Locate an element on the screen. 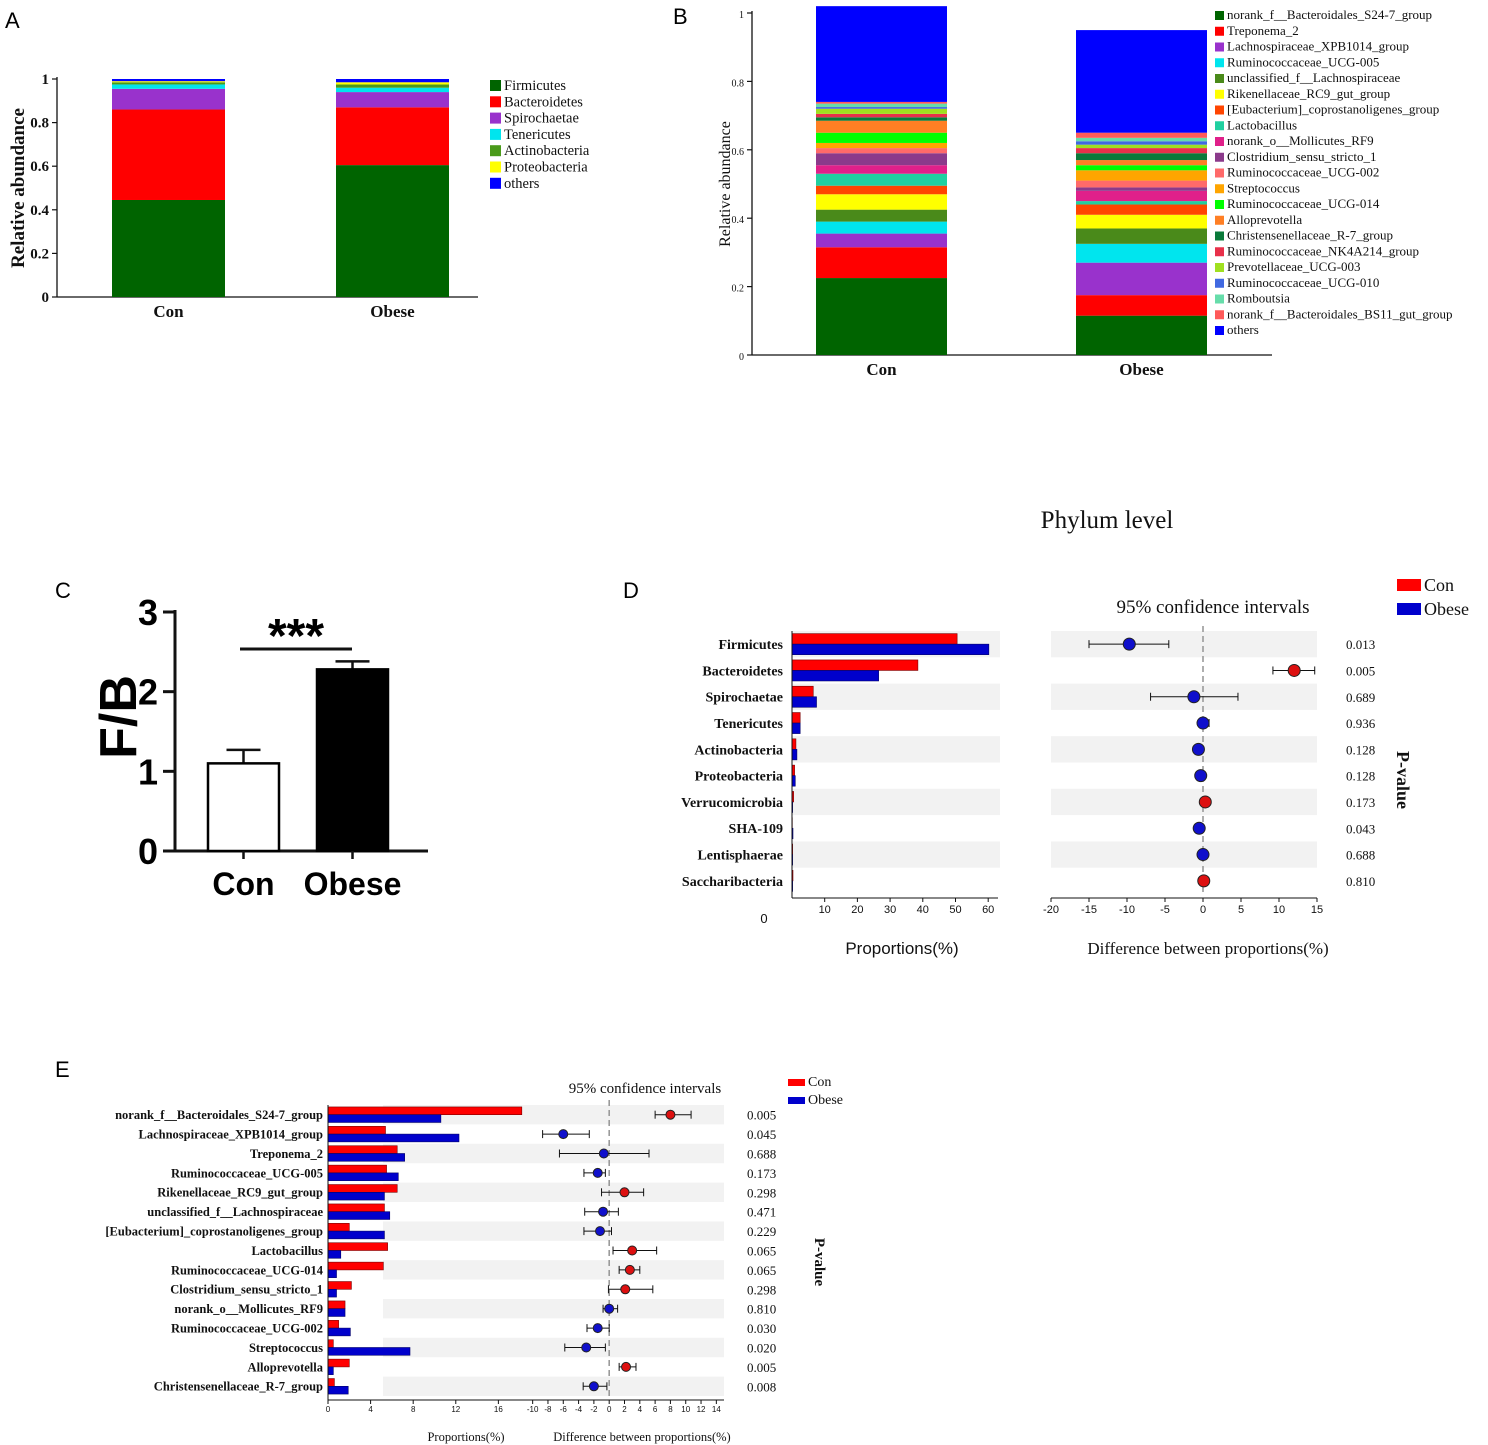  x-tick-label: -15 is located at coordinates (1089, 910).